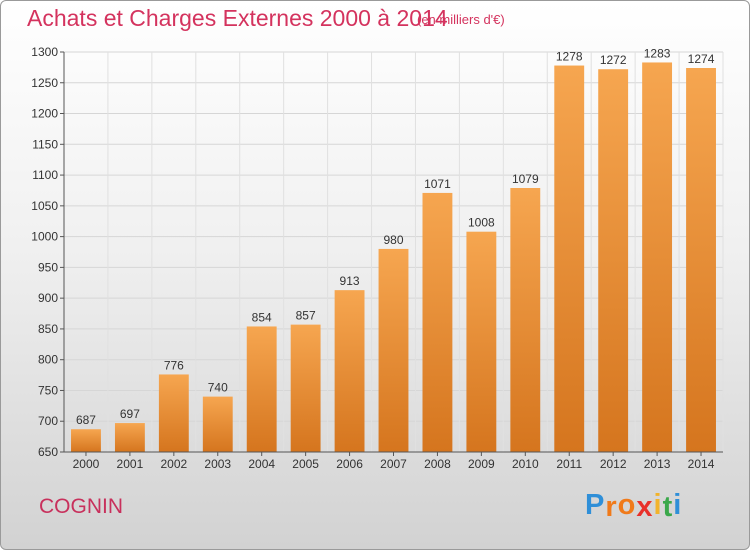  I want to click on data-label: 913, so click(350, 281).